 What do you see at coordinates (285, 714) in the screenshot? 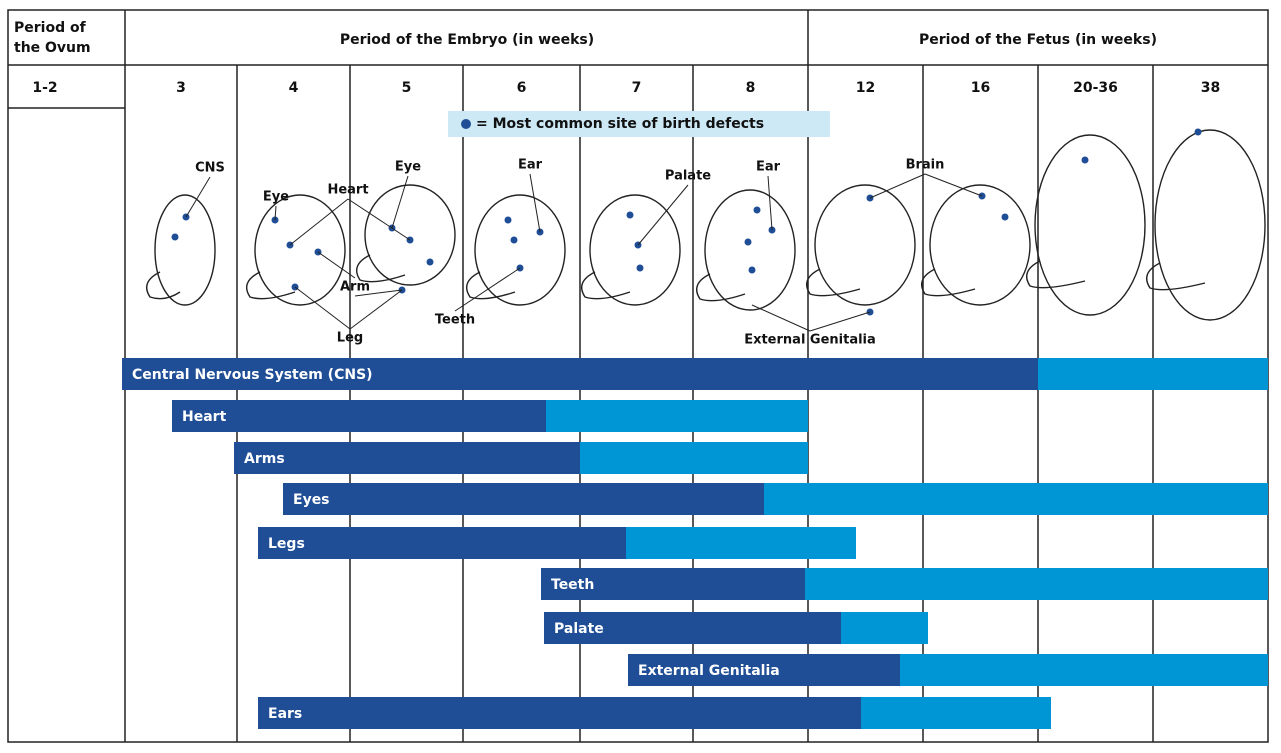
I see `bar-label: Ears` at bounding box center [285, 714].